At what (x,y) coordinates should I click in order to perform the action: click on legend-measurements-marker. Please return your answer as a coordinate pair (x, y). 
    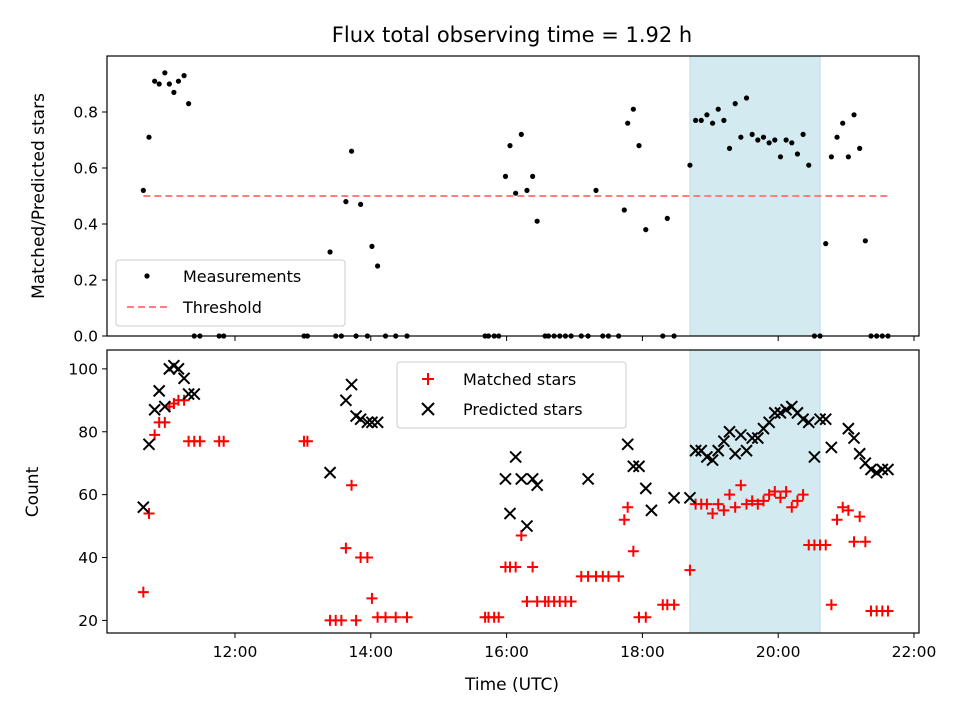
    Looking at the image, I should click on (147, 276).